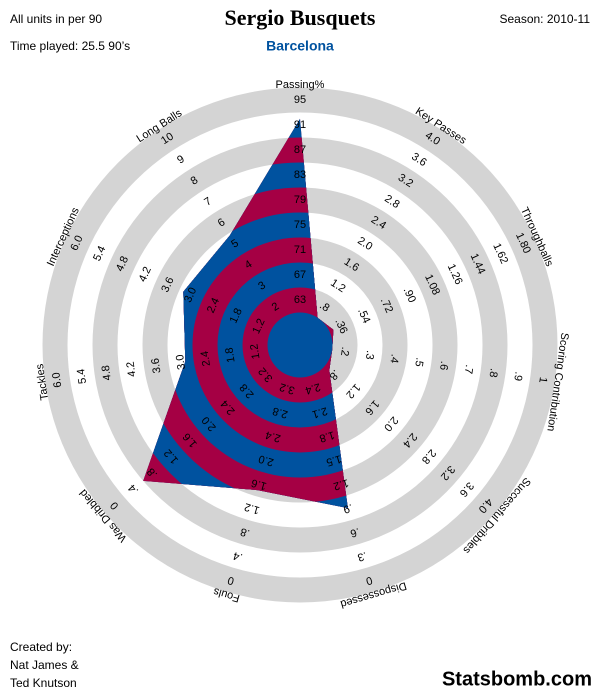  I want to click on tick-label: 95, so click(300, 100).